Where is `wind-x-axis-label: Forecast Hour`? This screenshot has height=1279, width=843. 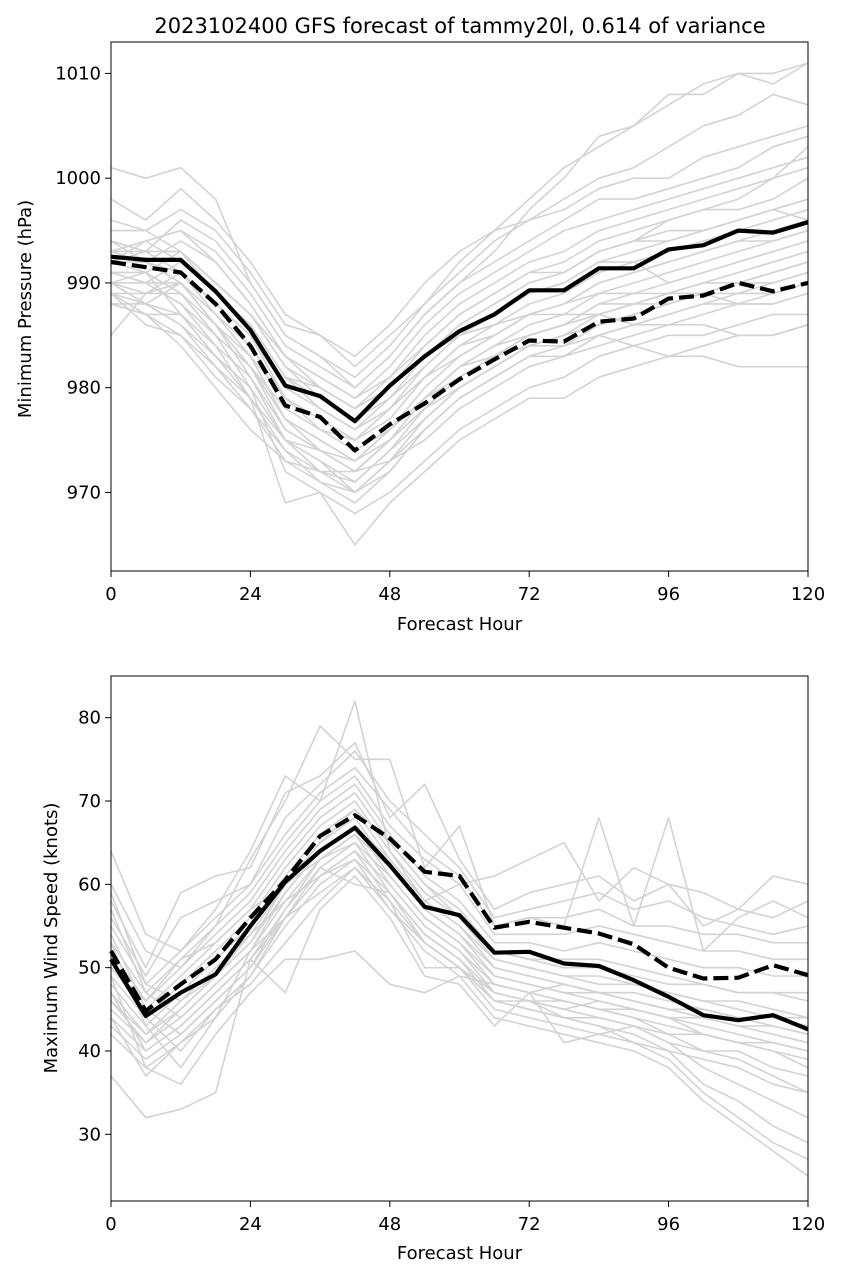
wind-x-axis-label: Forecast Hour is located at coordinates (460, 1253).